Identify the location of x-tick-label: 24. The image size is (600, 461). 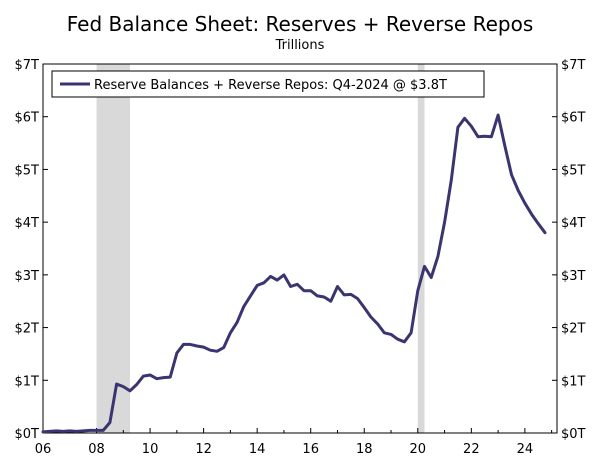
(525, 449).